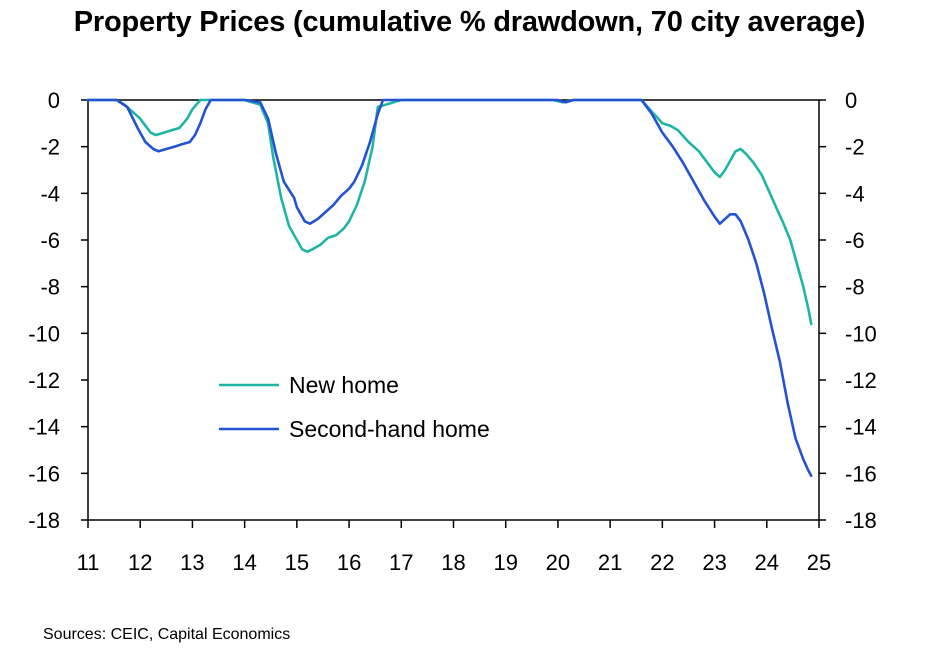 This screenshot has width=939, height=652. What do you see at coordinates (558, 562) in the screenshot?
I see `x-tick-label: 20` at bounding box center [558, 562].